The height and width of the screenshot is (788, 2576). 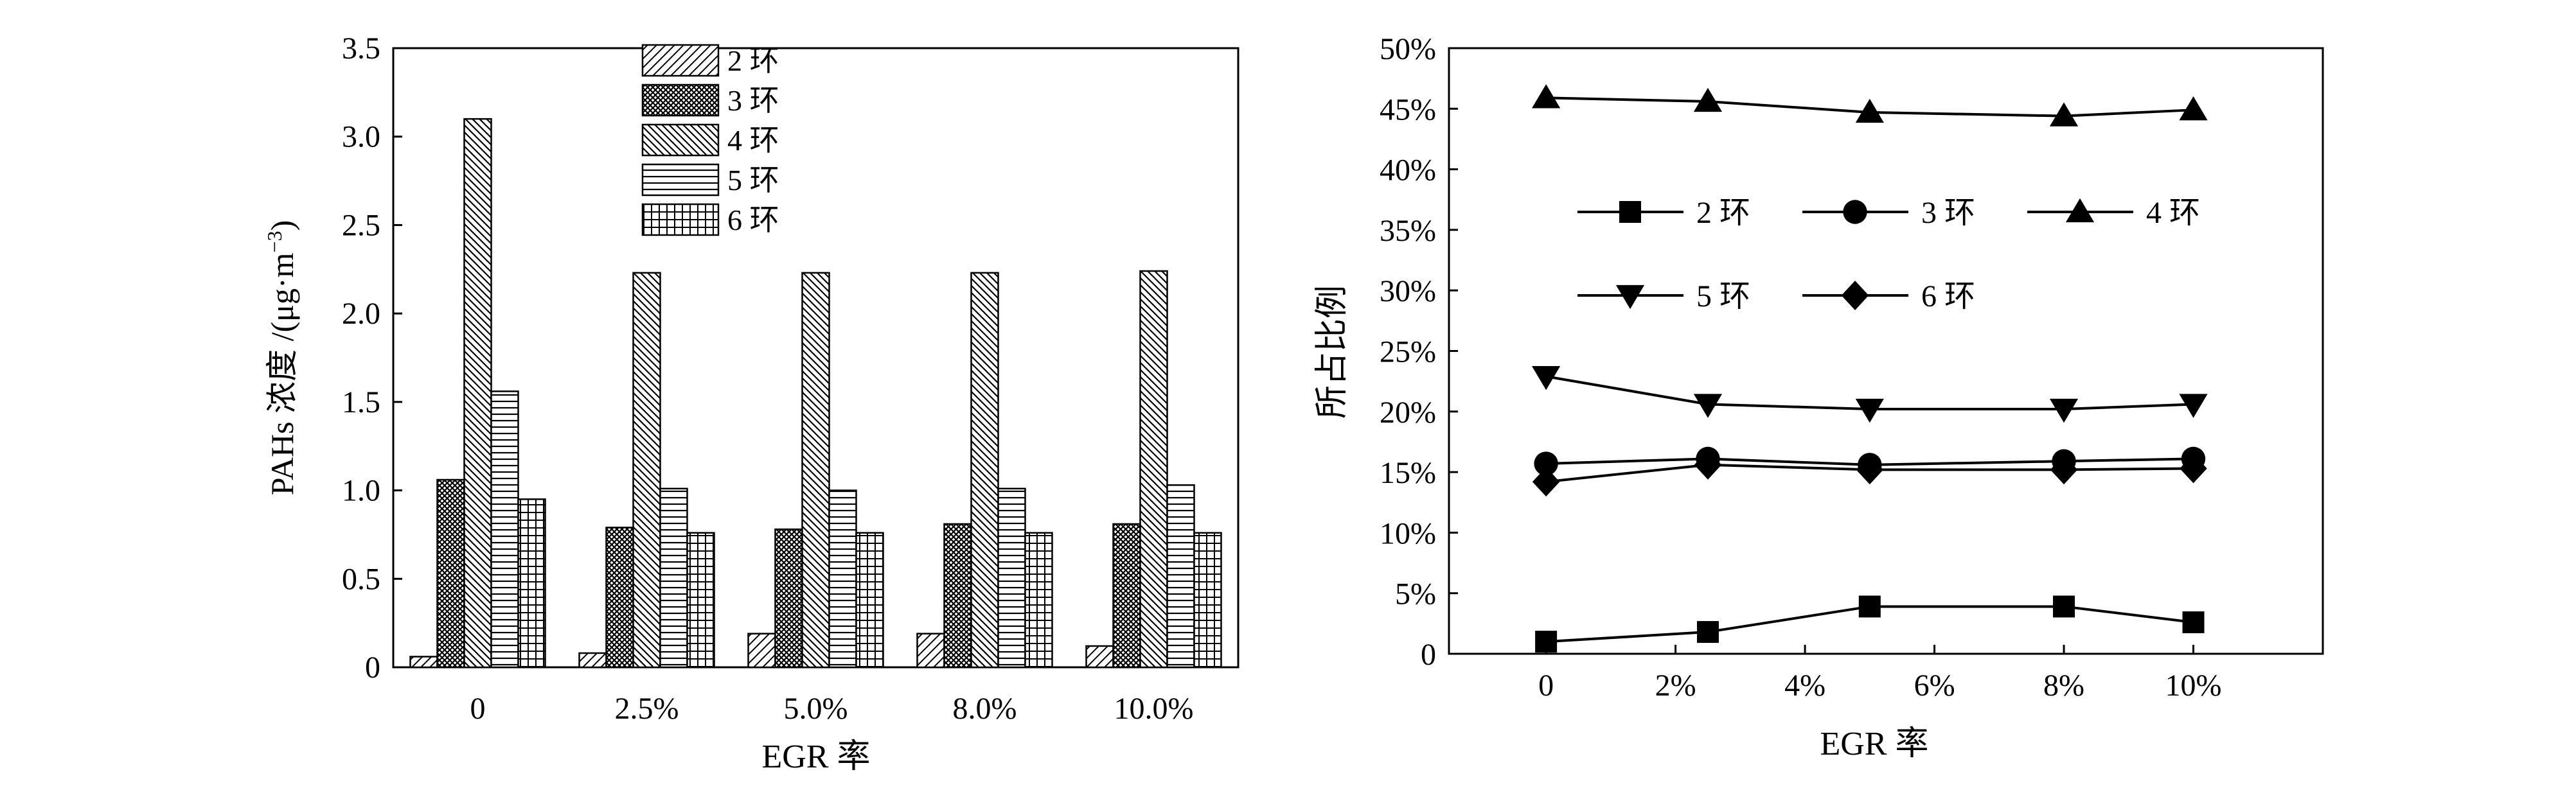 What do you see at coordinates (1416, 594) in the screenshot?
I see `line-y-tick-label-1: 5%` at bounding box center [1416, 594].